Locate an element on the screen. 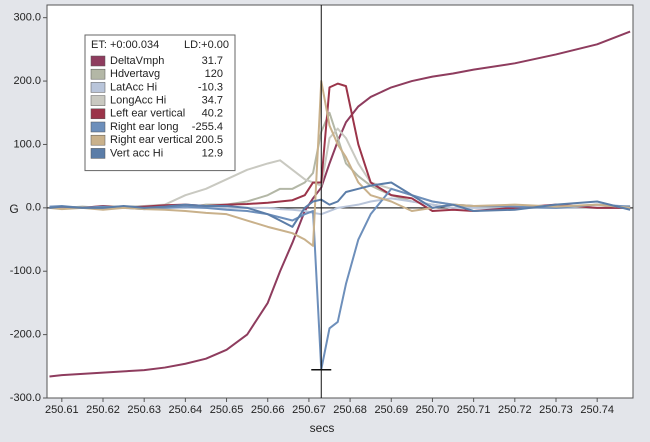 Image resolution: width=650 pixels, height=442 pixels. legend-header: LD:+0.00 is located at coordinates (206, 45).